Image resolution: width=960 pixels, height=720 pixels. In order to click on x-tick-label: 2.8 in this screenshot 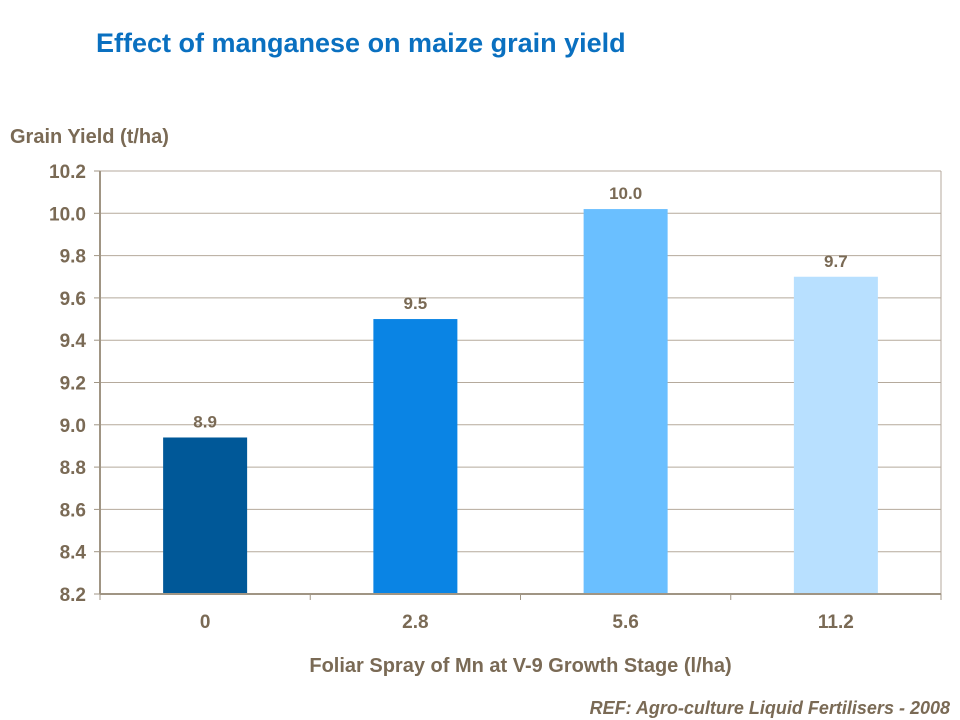, I will do `click(415, 622)`.